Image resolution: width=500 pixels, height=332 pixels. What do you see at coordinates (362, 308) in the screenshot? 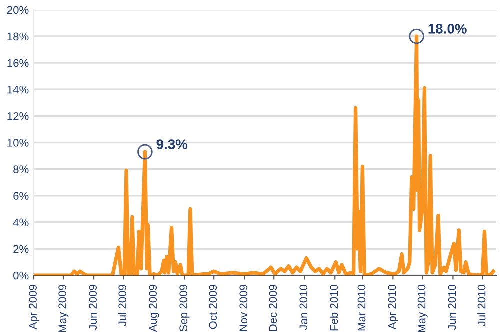
I see `x-tick-label: Mar 2010` at bounding box center [362, 308].